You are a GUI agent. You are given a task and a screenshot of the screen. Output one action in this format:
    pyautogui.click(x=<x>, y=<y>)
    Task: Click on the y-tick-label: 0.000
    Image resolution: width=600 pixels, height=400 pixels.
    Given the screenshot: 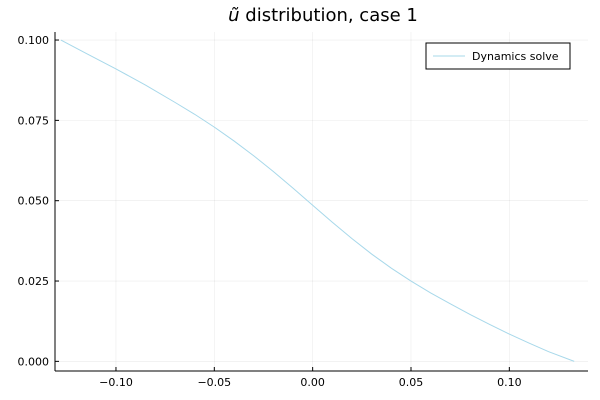 What is the action you would take?
    pyautogui.click(x=34, y=361)
    